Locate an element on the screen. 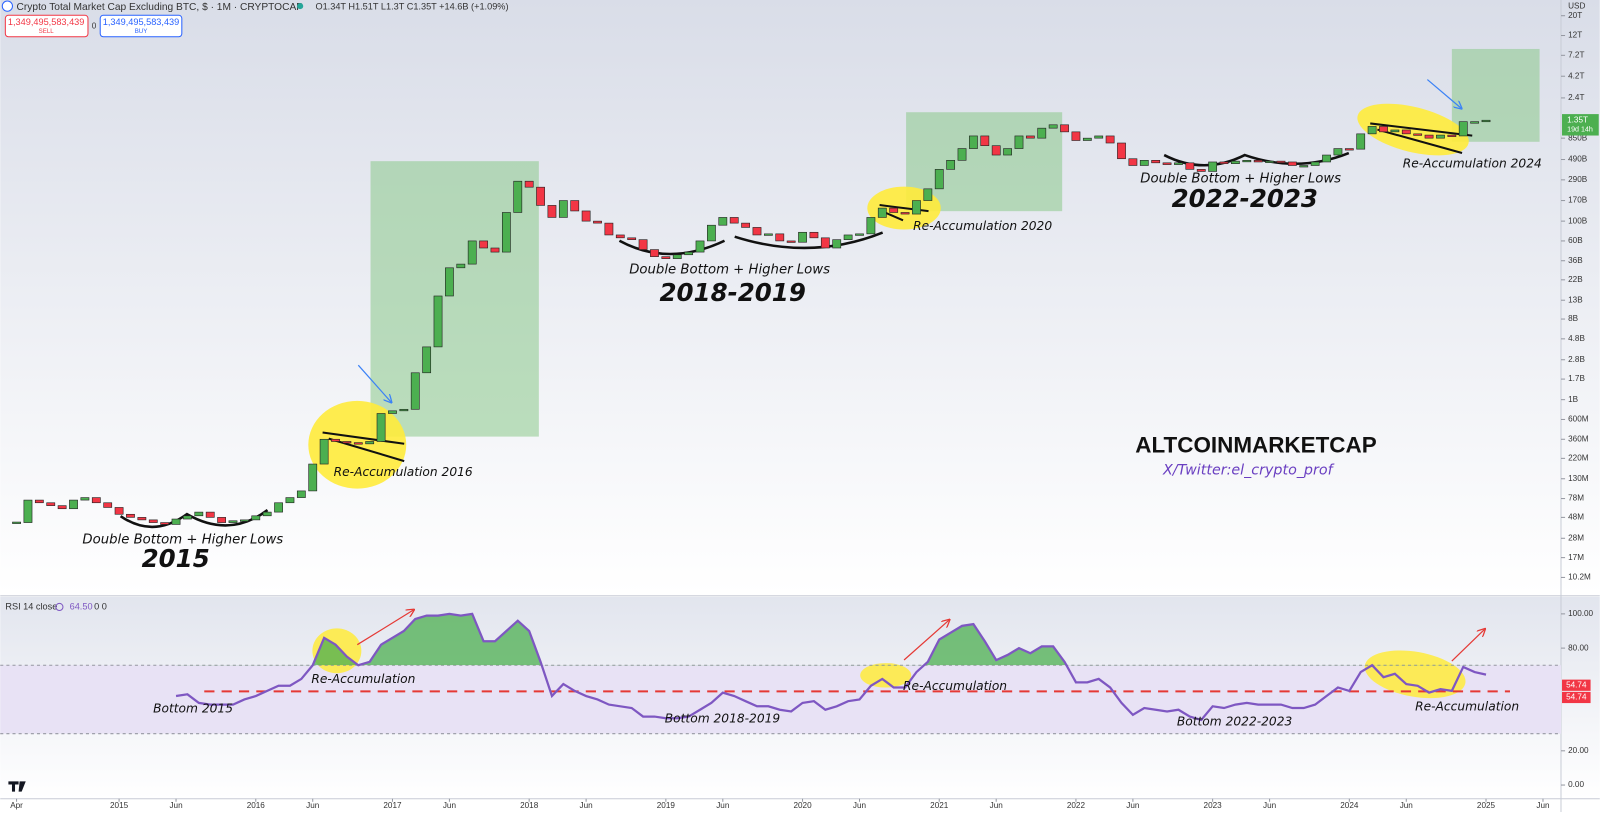 This screenshot has width=1600, height=817. buy-price: 1,349,495,583,439 is located at coordinates (141, 22).